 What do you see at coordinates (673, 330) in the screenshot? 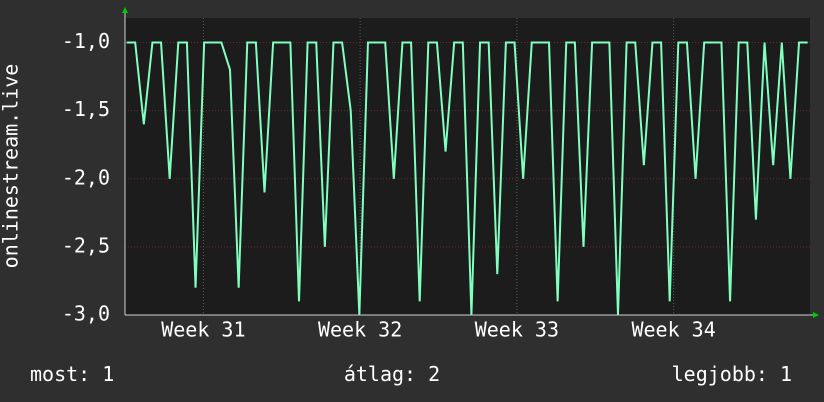
I see `x-tick-label: Week 34` at bounding box center [673, 330].